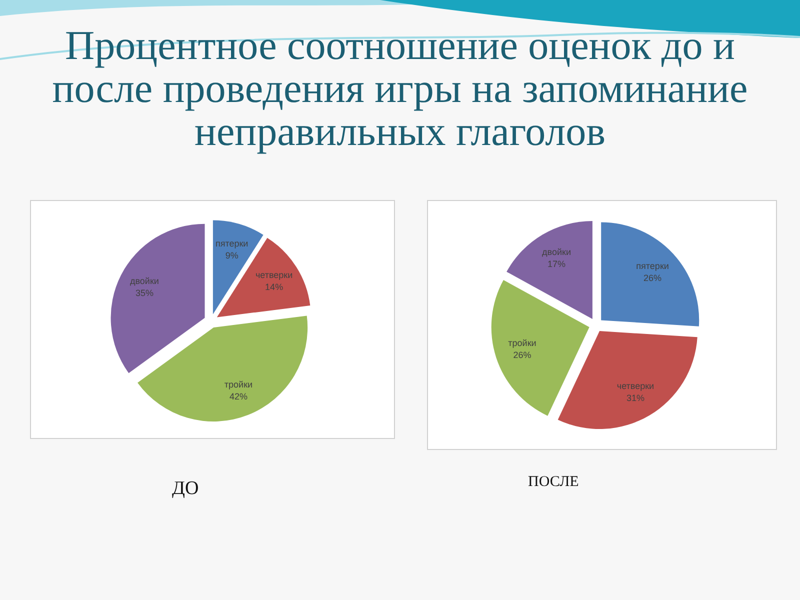  Describe the element at coordinates (238, 396) in the screenshot. I see `data-label: 42%` at that location.